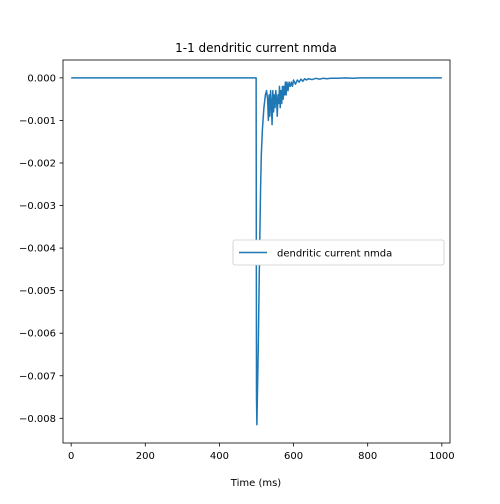 The width and height of the screenshot is (500, 504). What do you see at coordinates (37, 334) in the screenshot?
I see `y-tick-label: −0.006` at bounding box center [37, 334].